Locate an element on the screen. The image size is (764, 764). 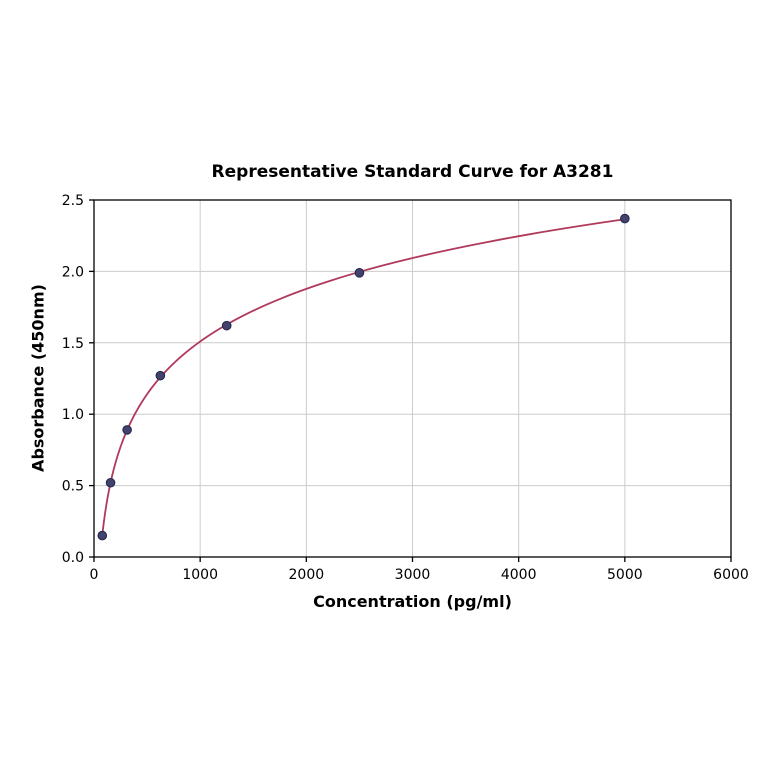
svg-text: 2000 is located at coordinates (307, 575).